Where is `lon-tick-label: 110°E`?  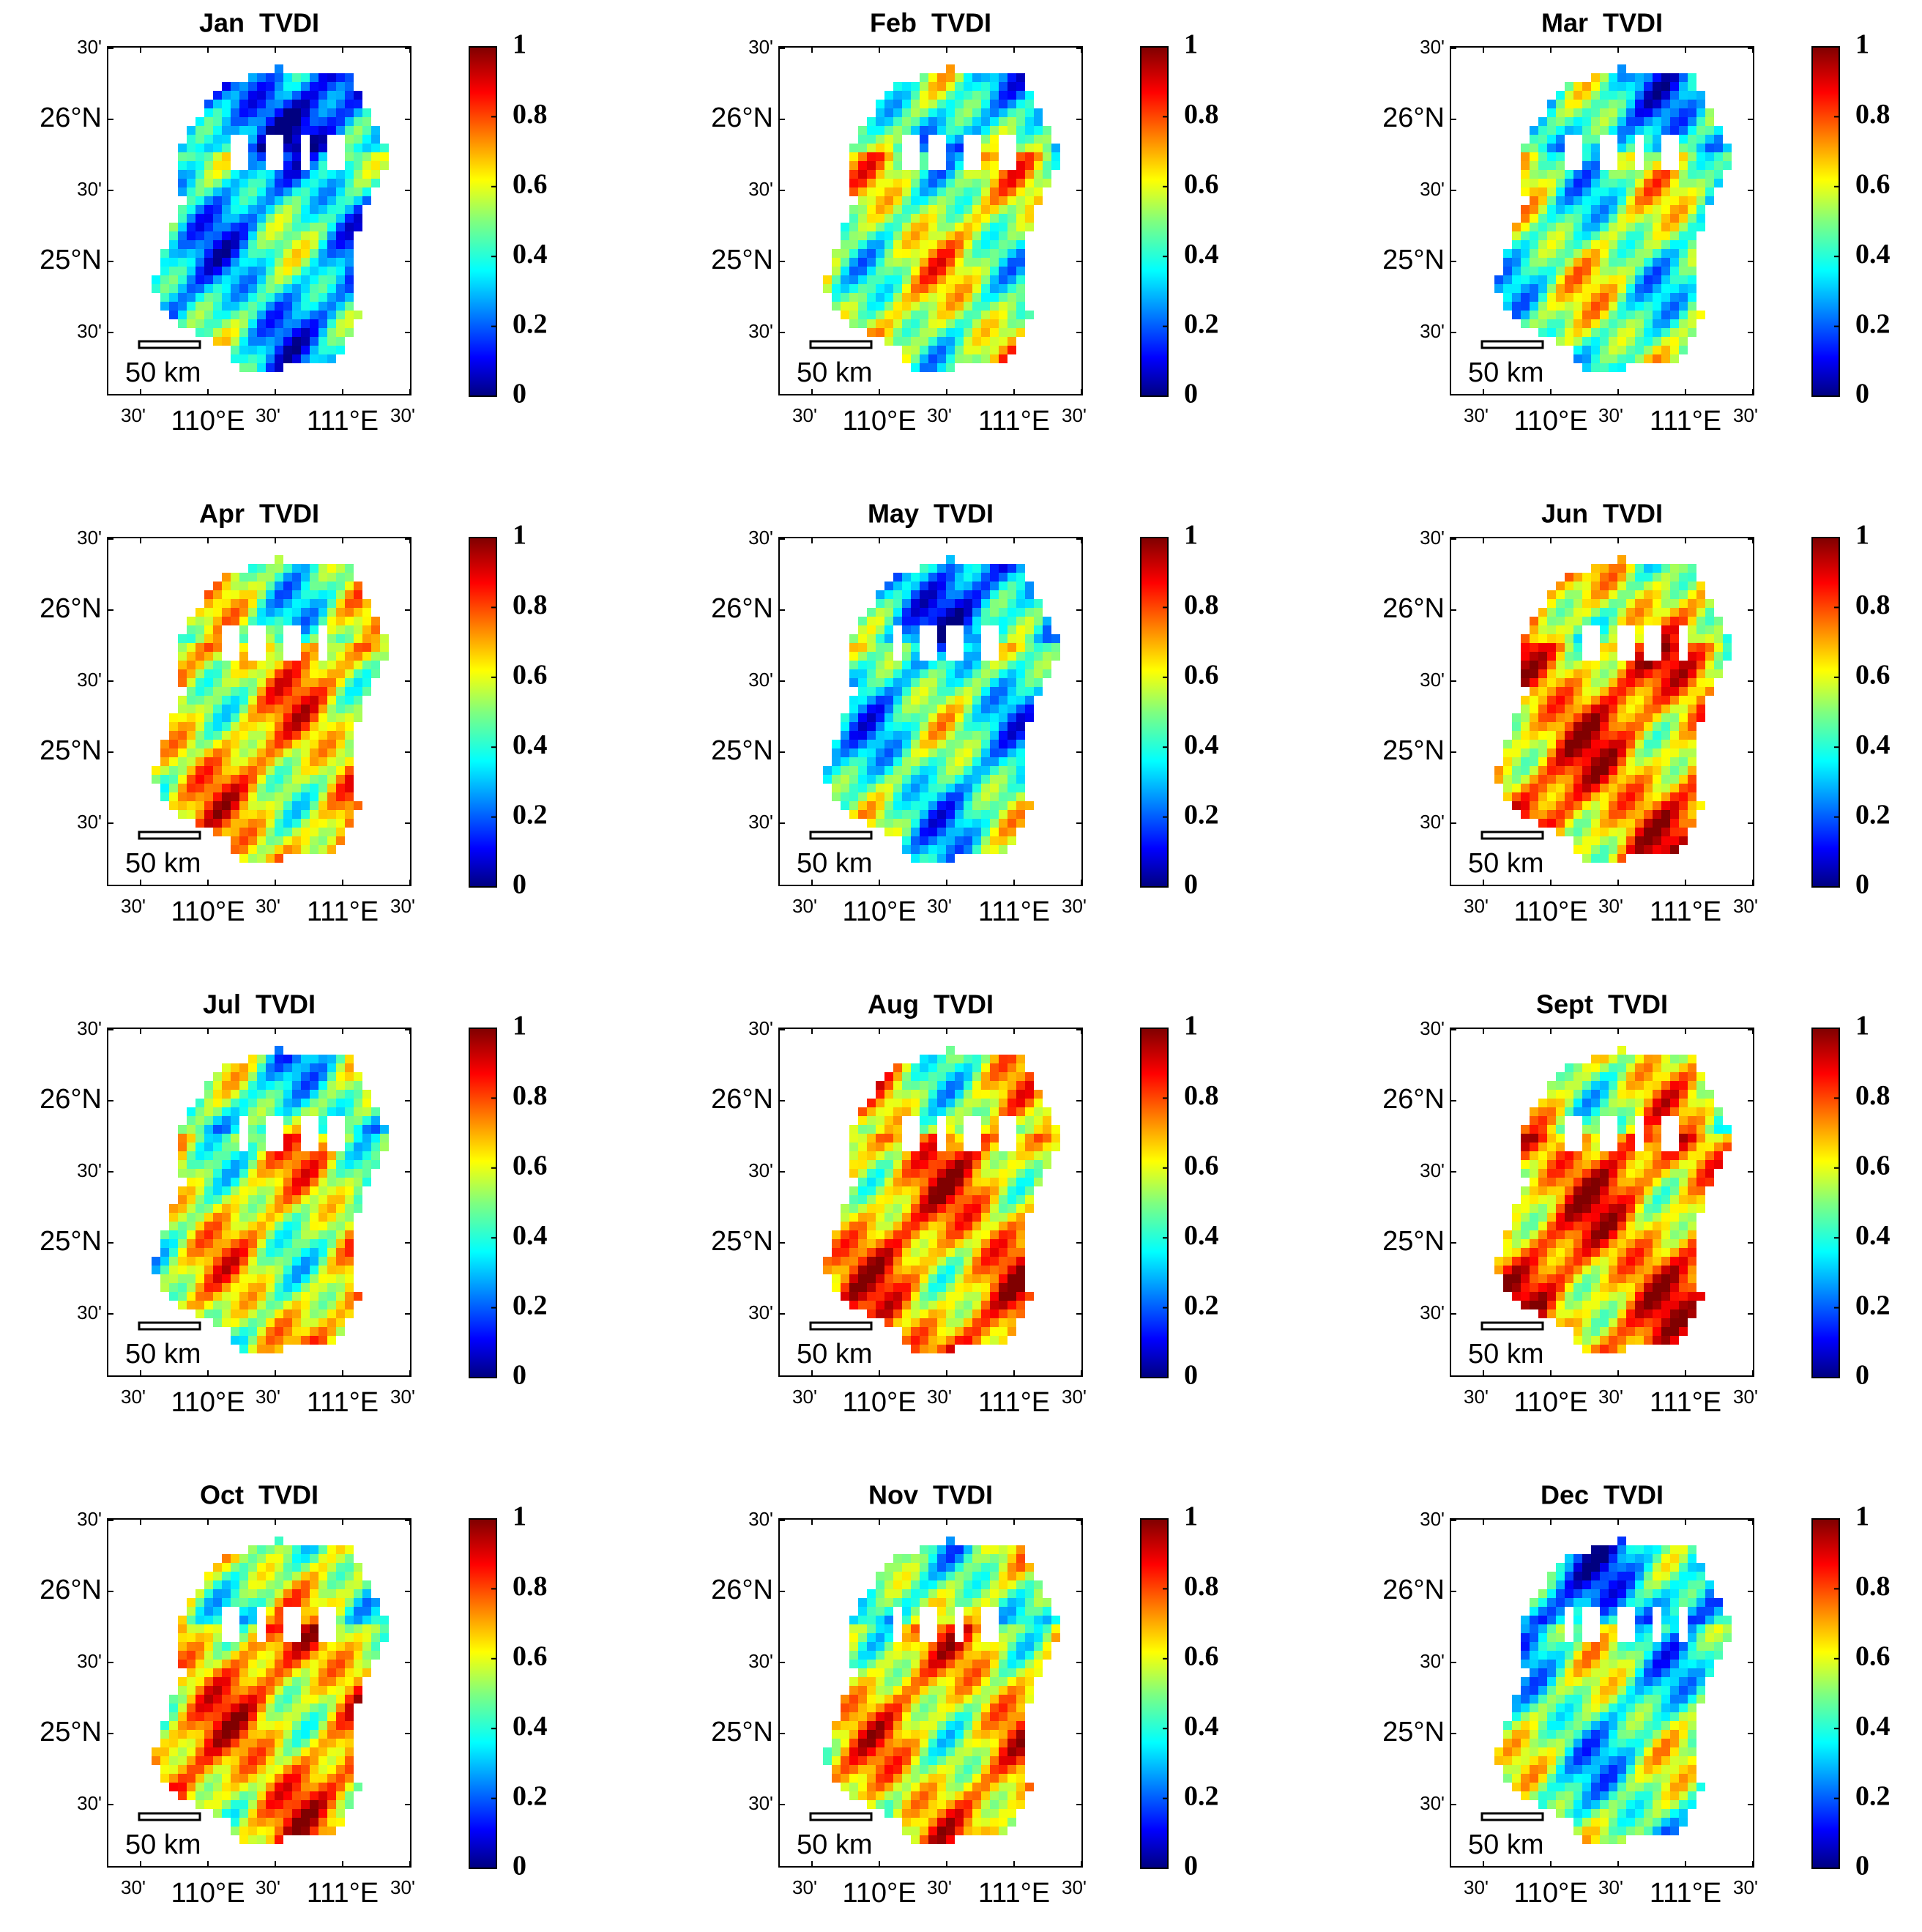 lon-tick-label: 110°E is located at coordinates (208, 421).